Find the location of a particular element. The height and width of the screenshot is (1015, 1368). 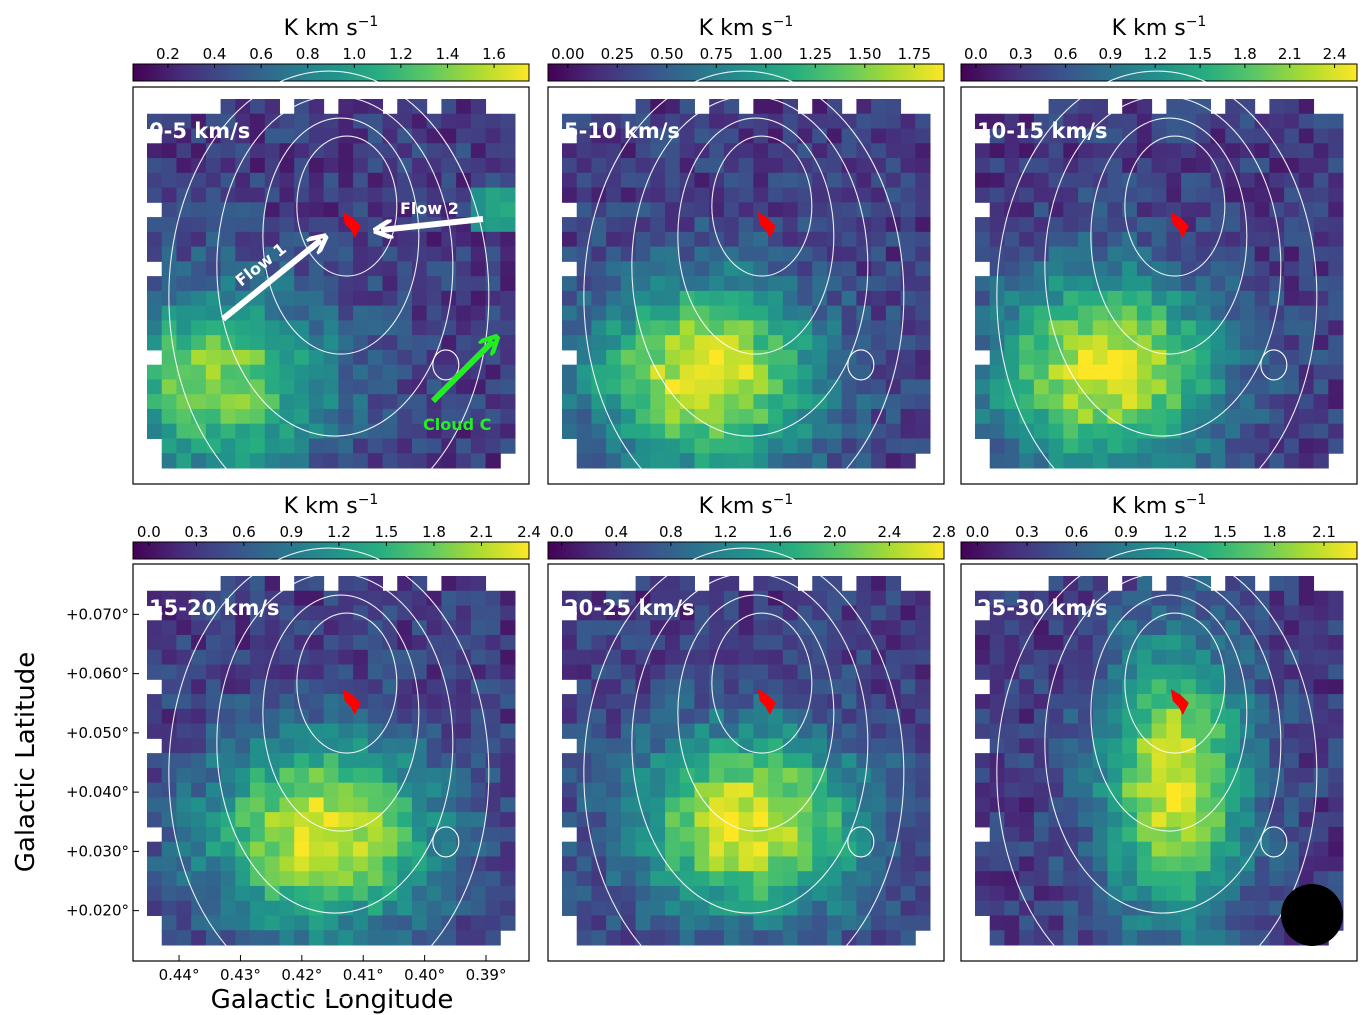

x-tick-label: 0.39° is located at coordinates (486, 975).